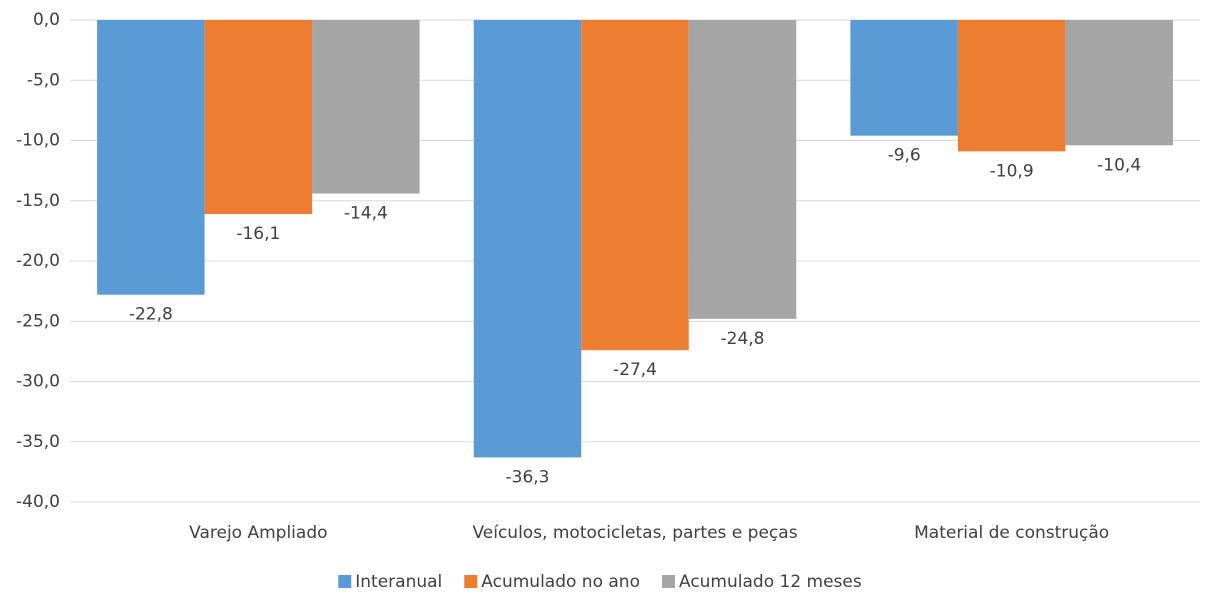 Image resolution: width=1206 pixels, height=595 pixels. I want to click on y-tick-label: -20,0, so click(38, 261).